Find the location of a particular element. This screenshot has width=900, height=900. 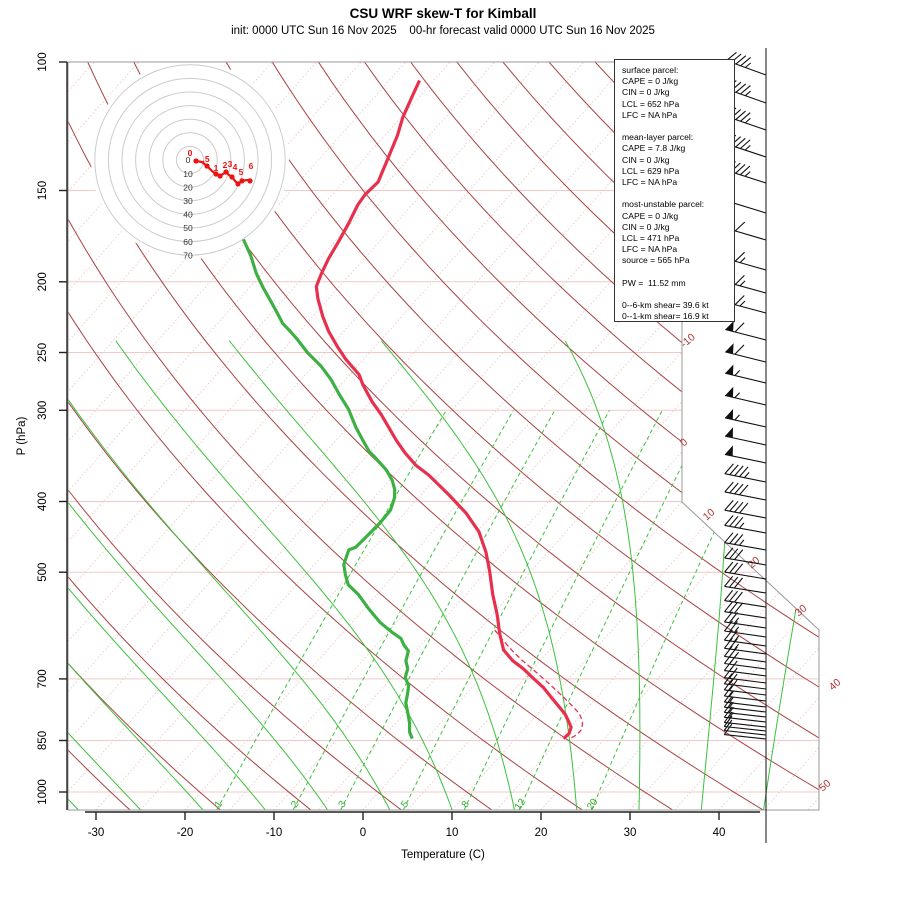

mixing-ratio-label: 3 is located at coordinates (343, 804).